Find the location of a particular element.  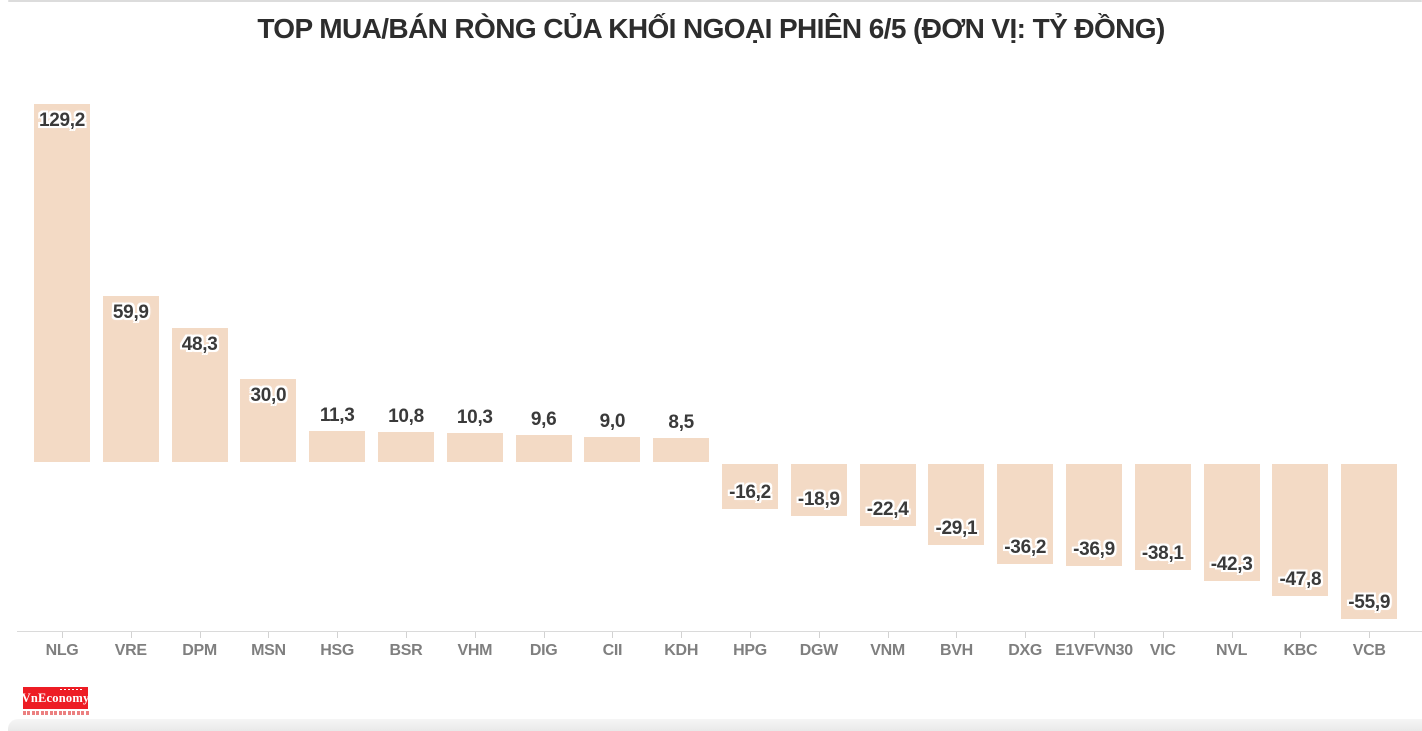

bar-hpg is located at coordinates (750, 486).